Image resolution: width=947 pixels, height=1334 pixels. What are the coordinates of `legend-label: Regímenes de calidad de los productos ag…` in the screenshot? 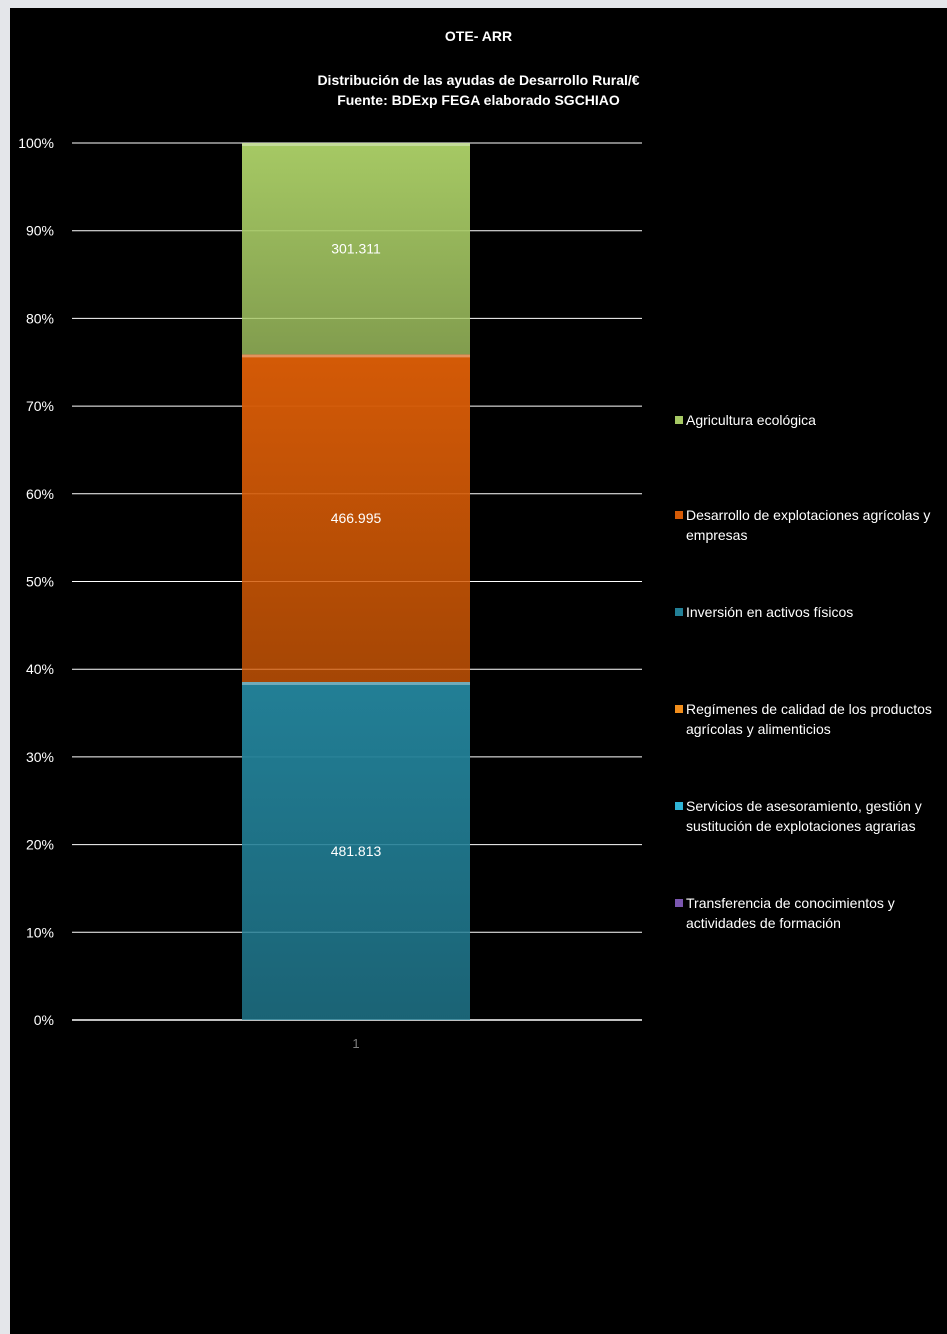 It's located at (809, 719).